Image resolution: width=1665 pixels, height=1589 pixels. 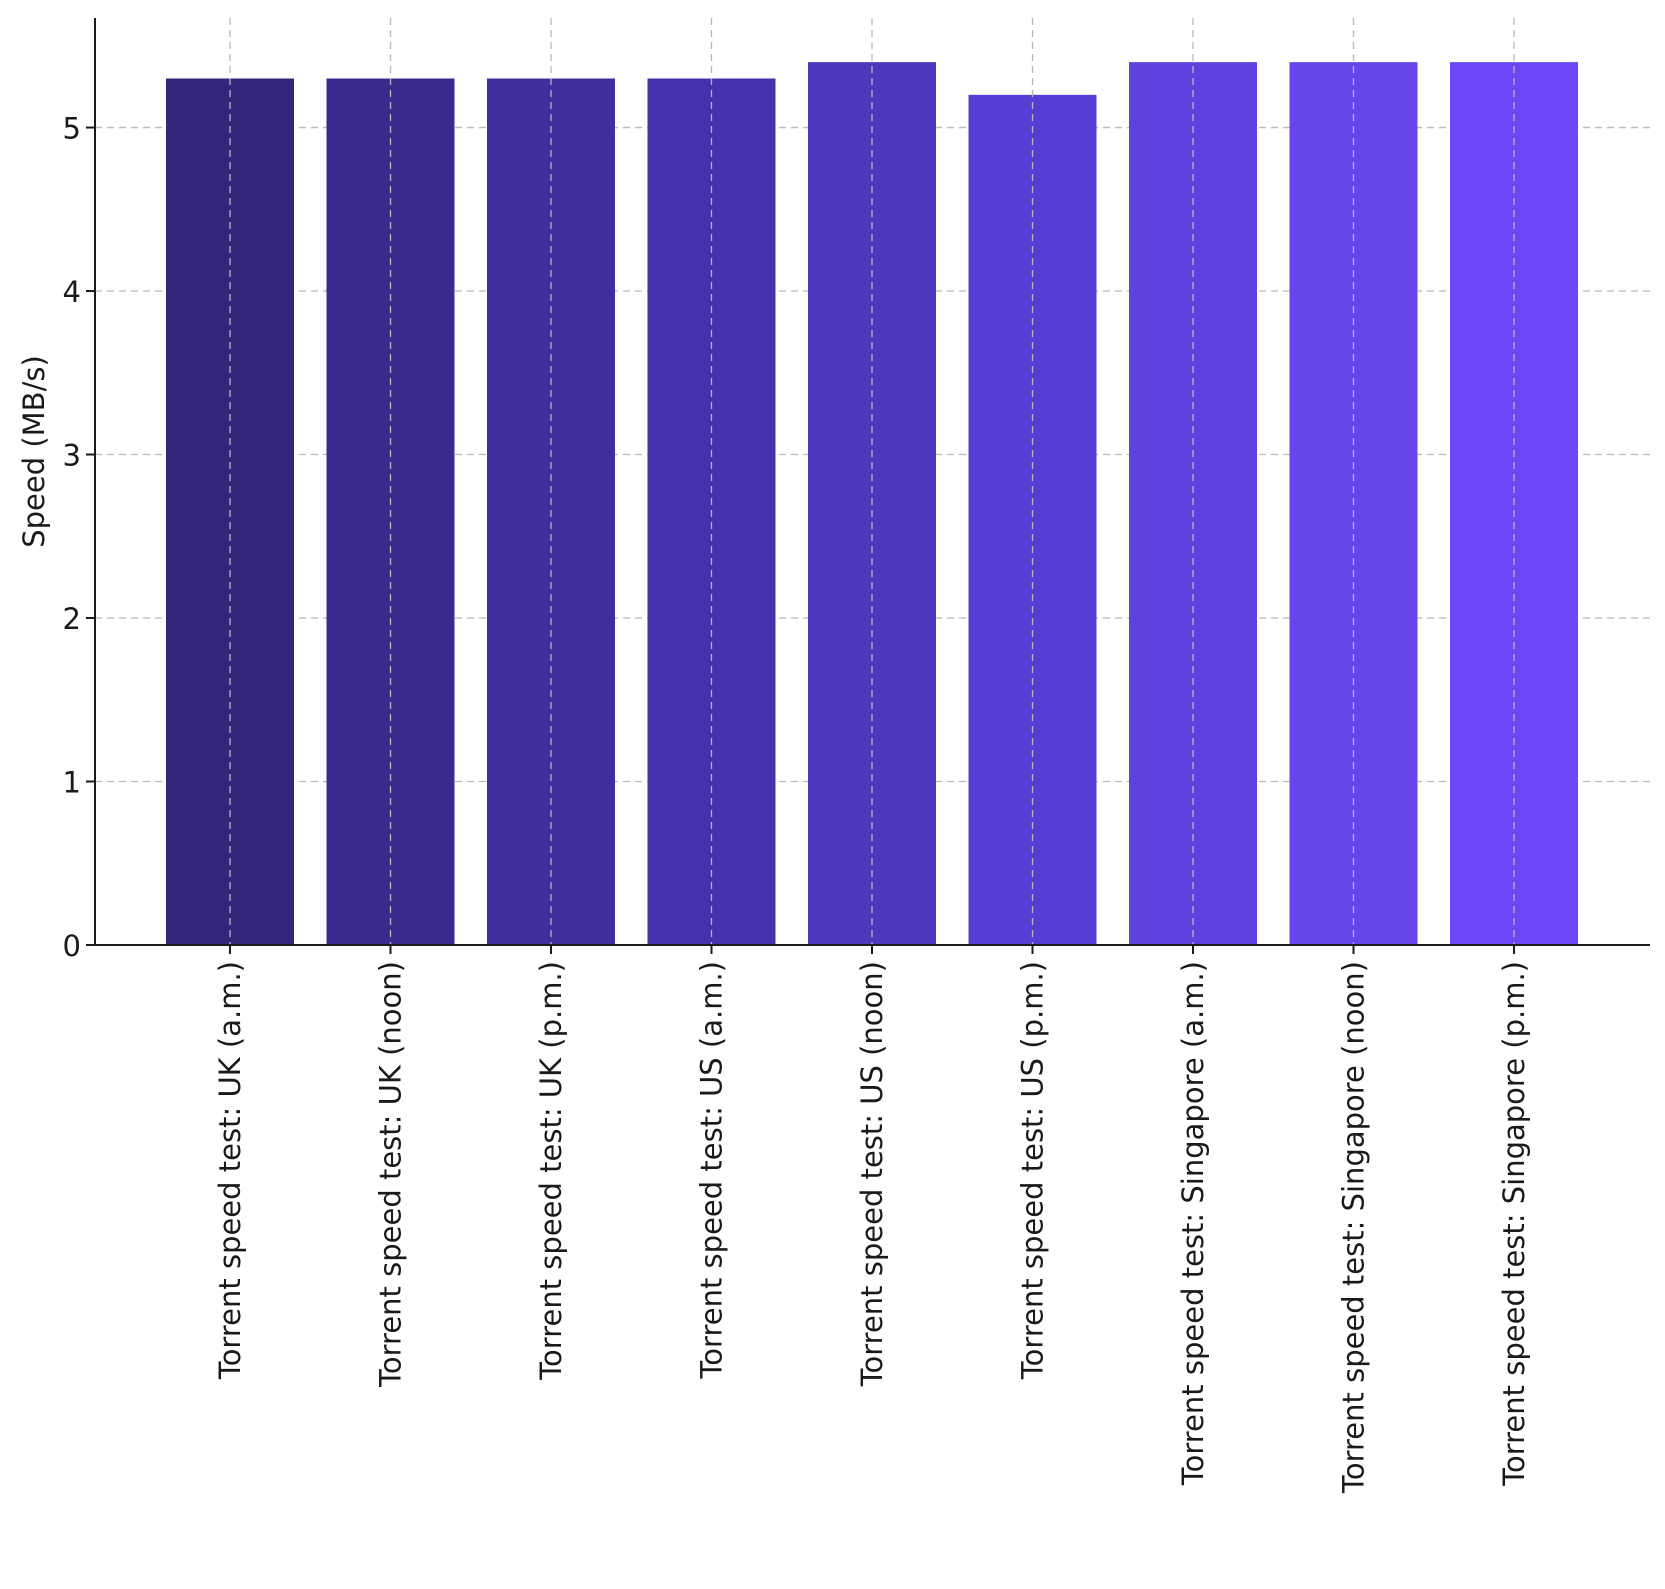 What do you see at coordinates (391, 1174) in the screenshot?
I see `x-tick-label: Torrent speed test: UK (noon)` at bounding box center [391, 1174].